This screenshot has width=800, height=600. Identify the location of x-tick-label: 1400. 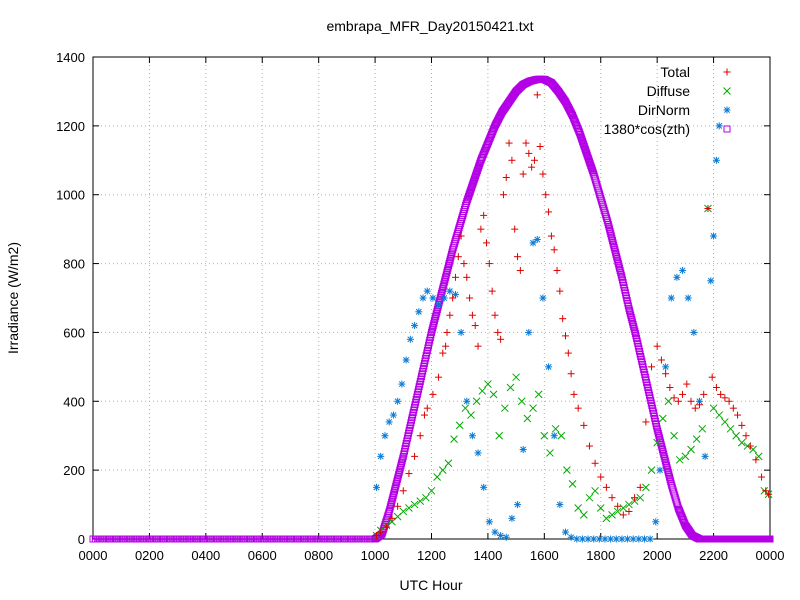
(487, 555).